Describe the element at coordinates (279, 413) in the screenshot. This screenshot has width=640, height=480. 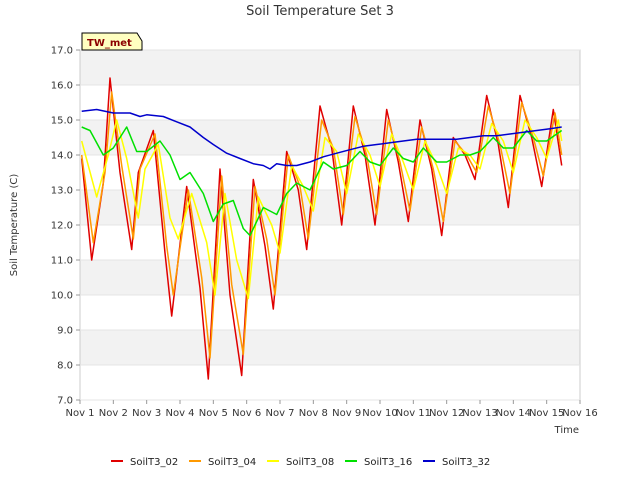
I see `x-tick-label: Nov 7` at that location.